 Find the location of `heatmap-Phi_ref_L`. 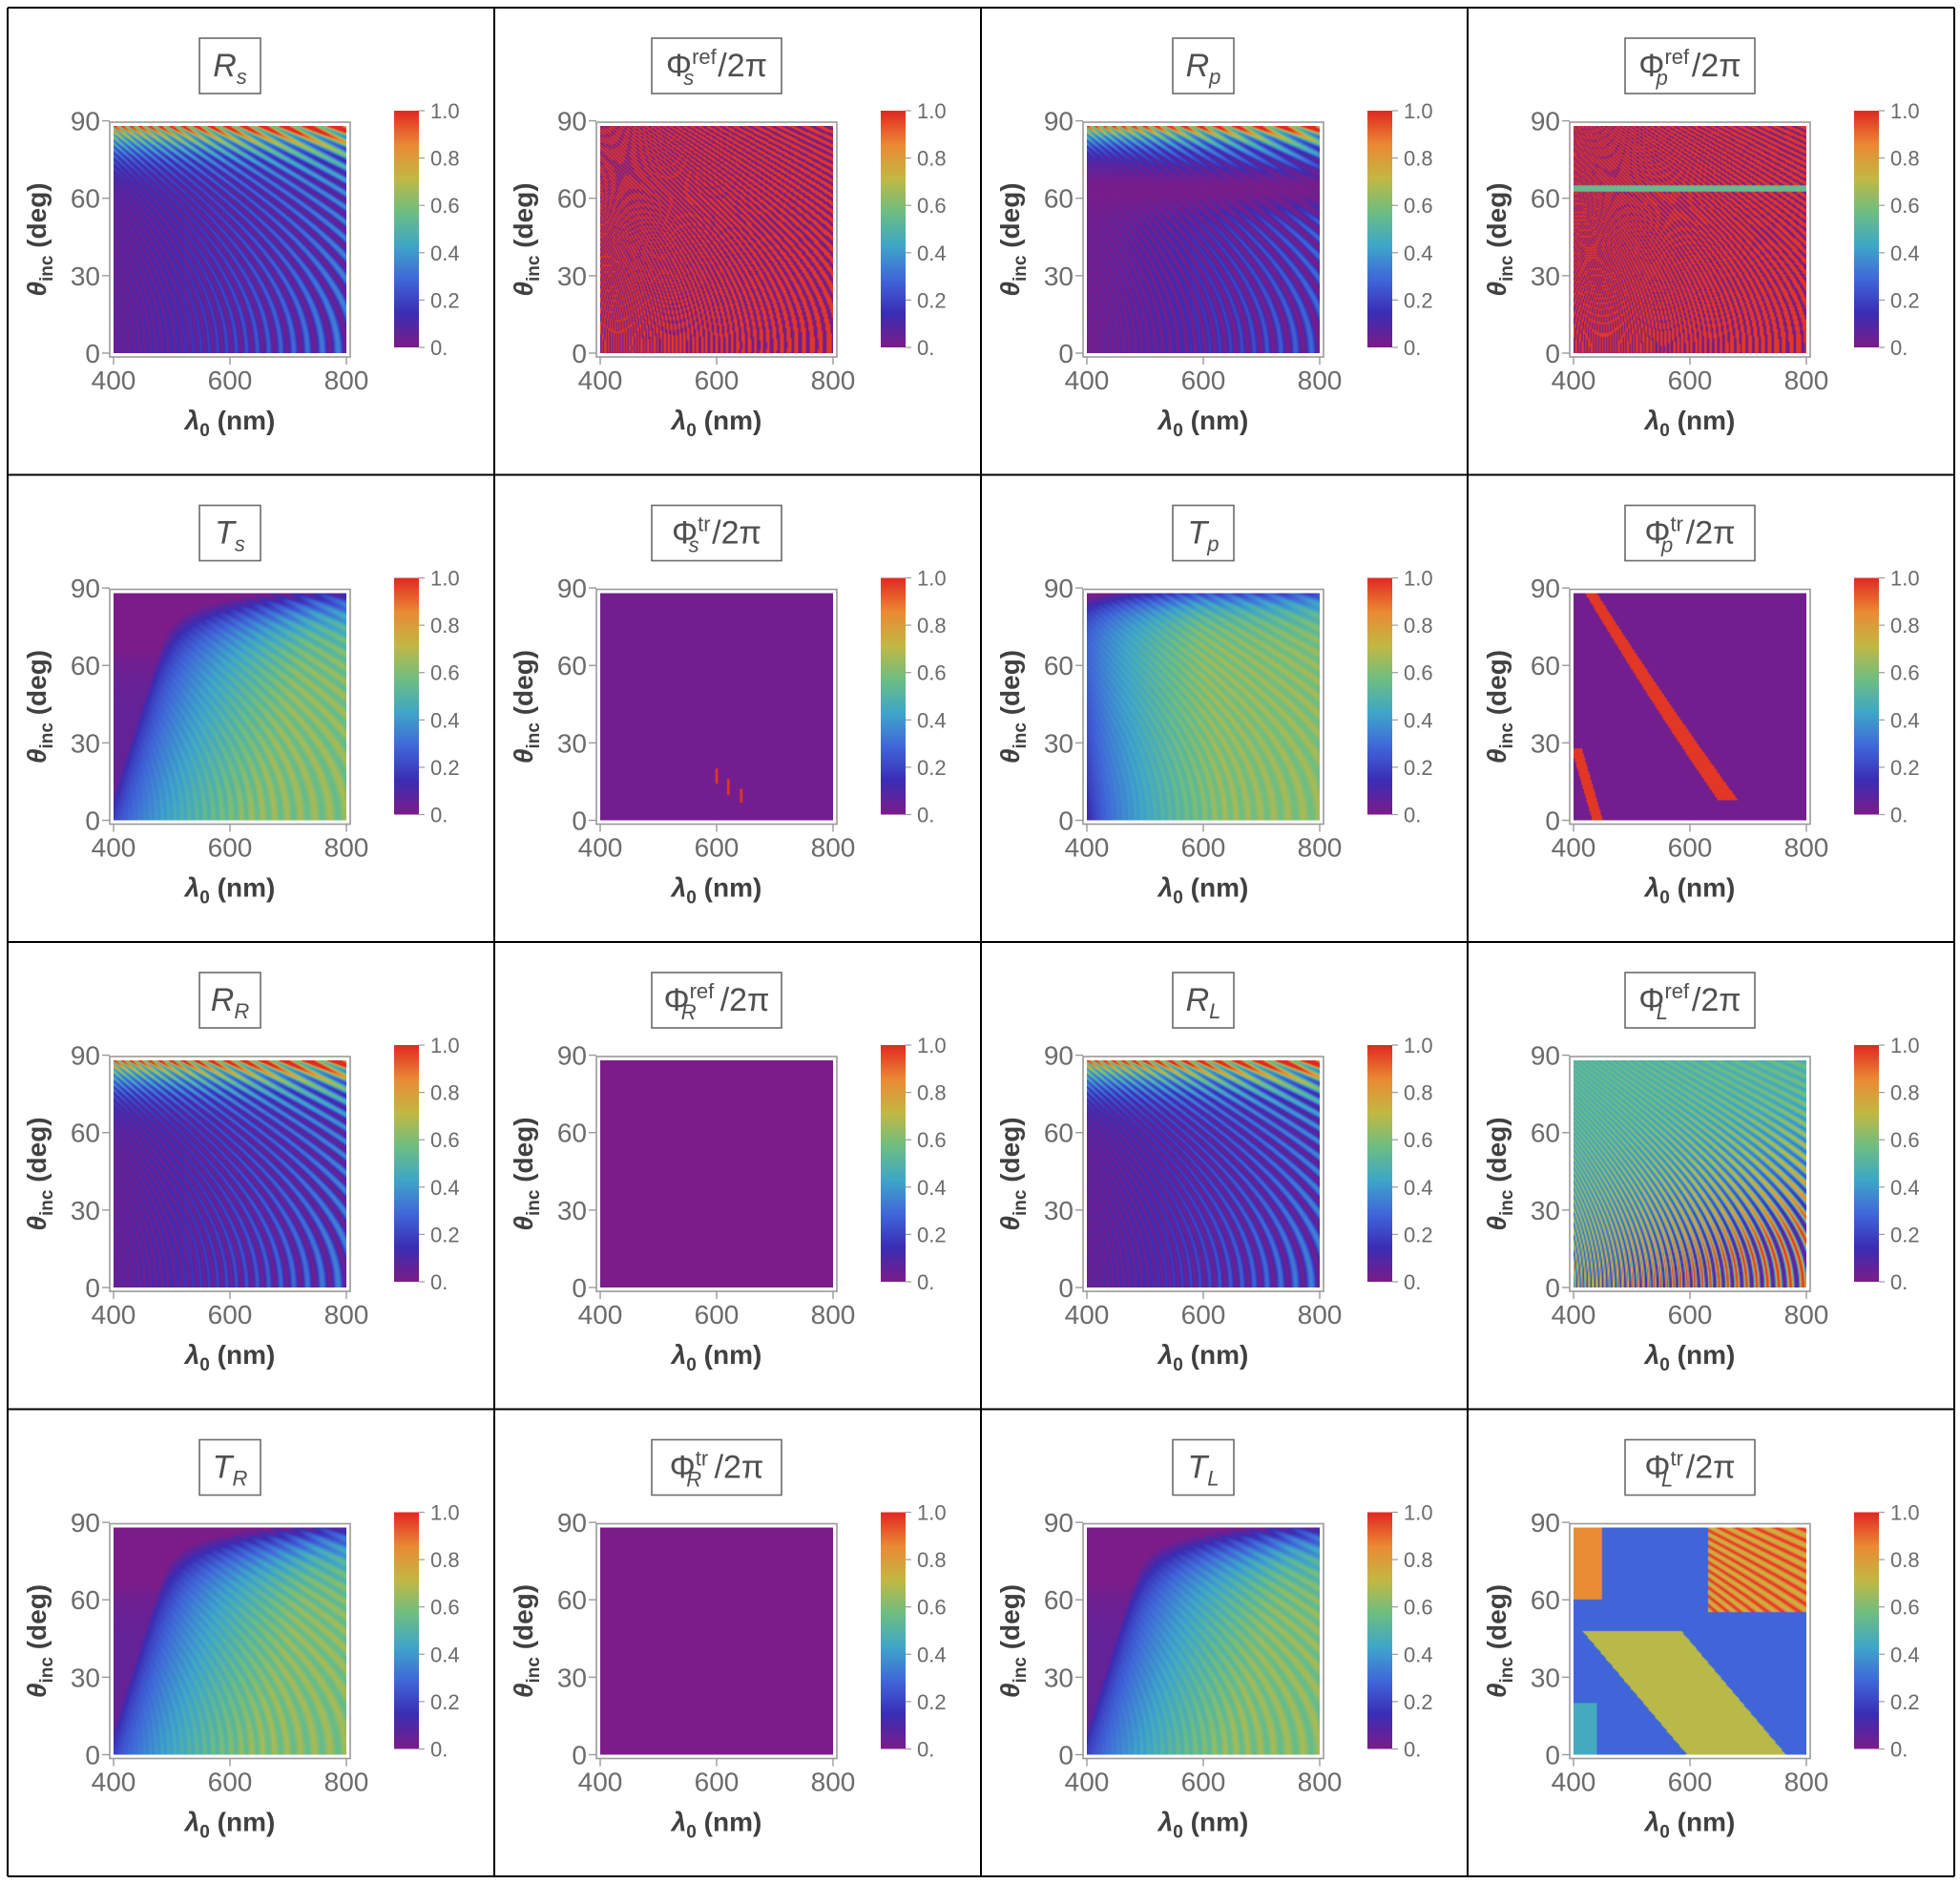

heatmap-Phi_ref_L is located at coordinates (1690, 1173).